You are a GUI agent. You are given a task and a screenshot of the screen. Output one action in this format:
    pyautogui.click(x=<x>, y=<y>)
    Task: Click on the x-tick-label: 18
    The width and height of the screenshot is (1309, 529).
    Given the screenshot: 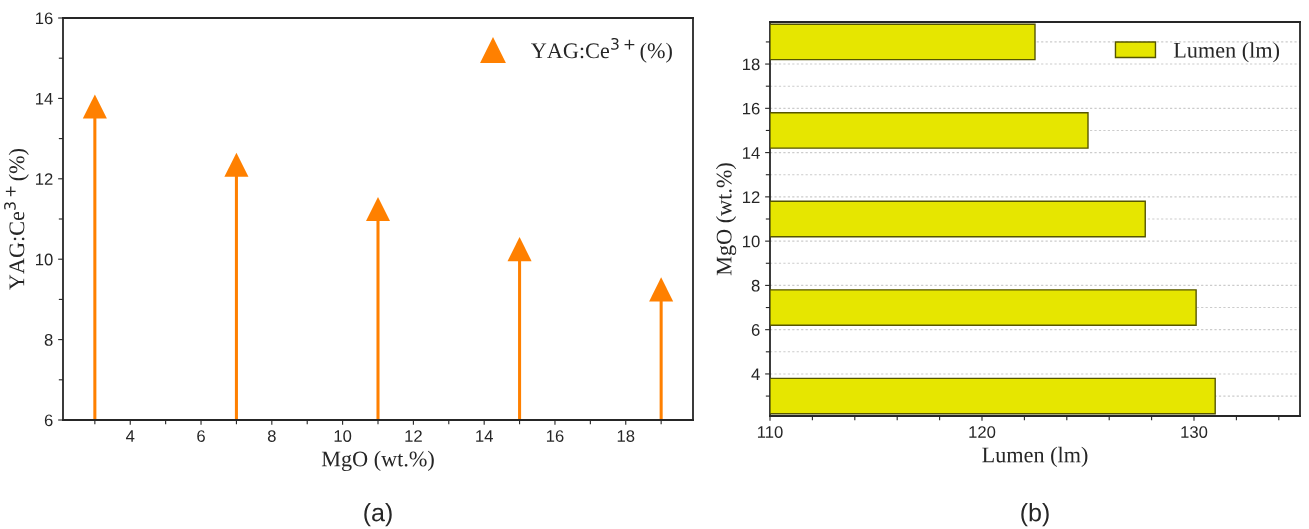 What is the action you would take?
    pyautogui.click(x=626, y=436)
    